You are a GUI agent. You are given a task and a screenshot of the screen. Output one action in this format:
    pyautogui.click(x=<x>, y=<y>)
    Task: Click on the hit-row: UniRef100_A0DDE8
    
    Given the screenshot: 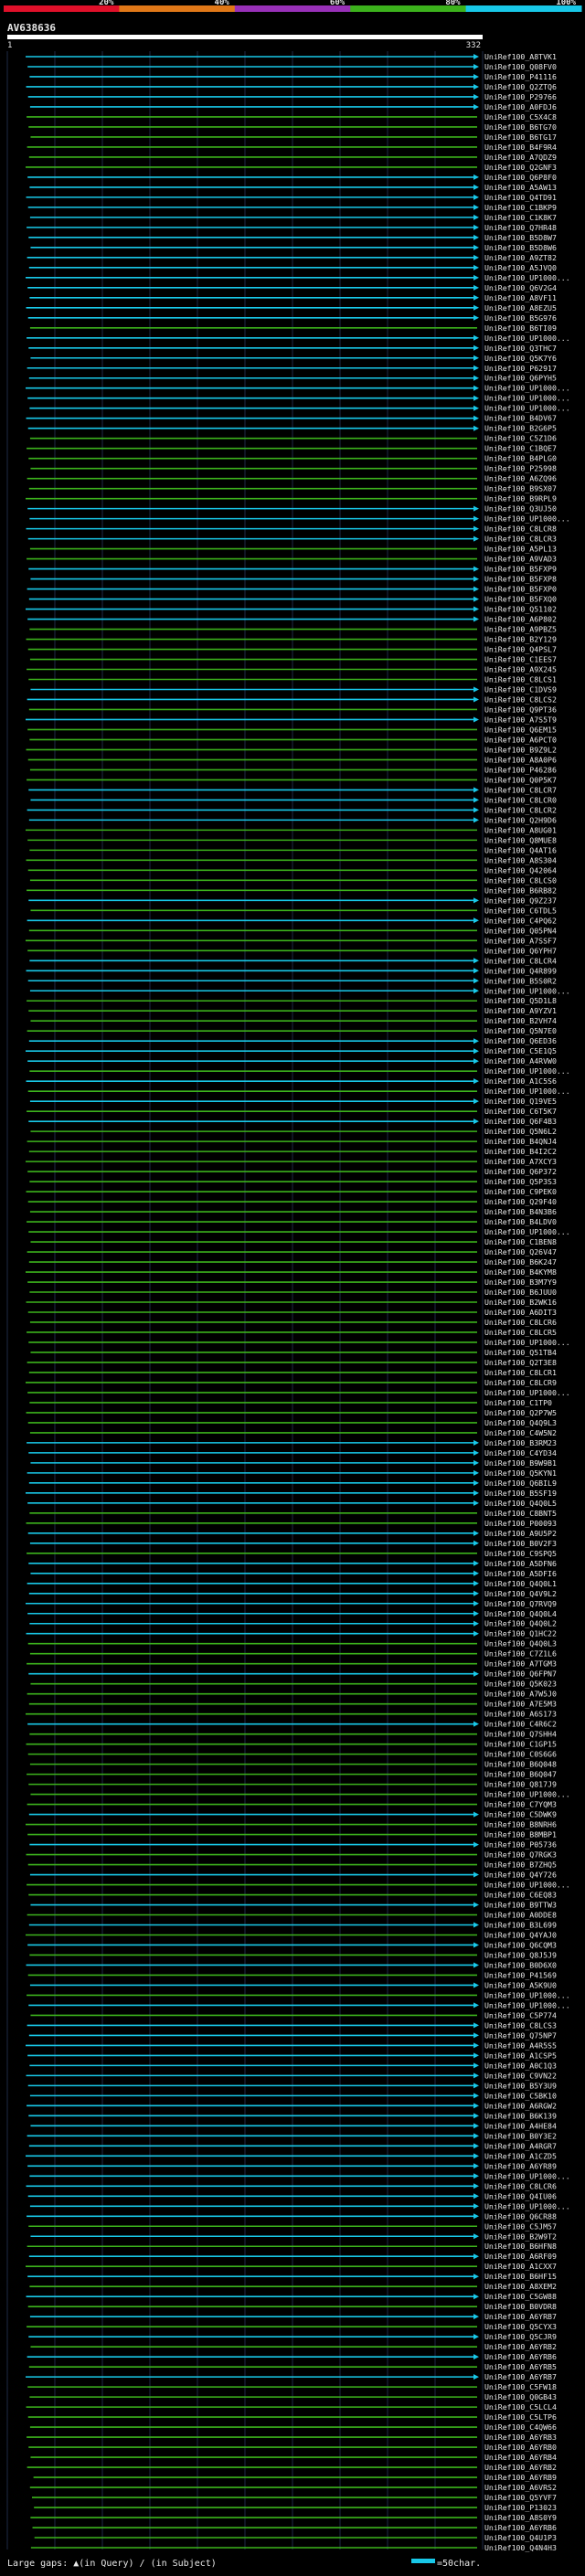 What is the action you would take?
    pyautogui.click(x=292, y=1915)
    